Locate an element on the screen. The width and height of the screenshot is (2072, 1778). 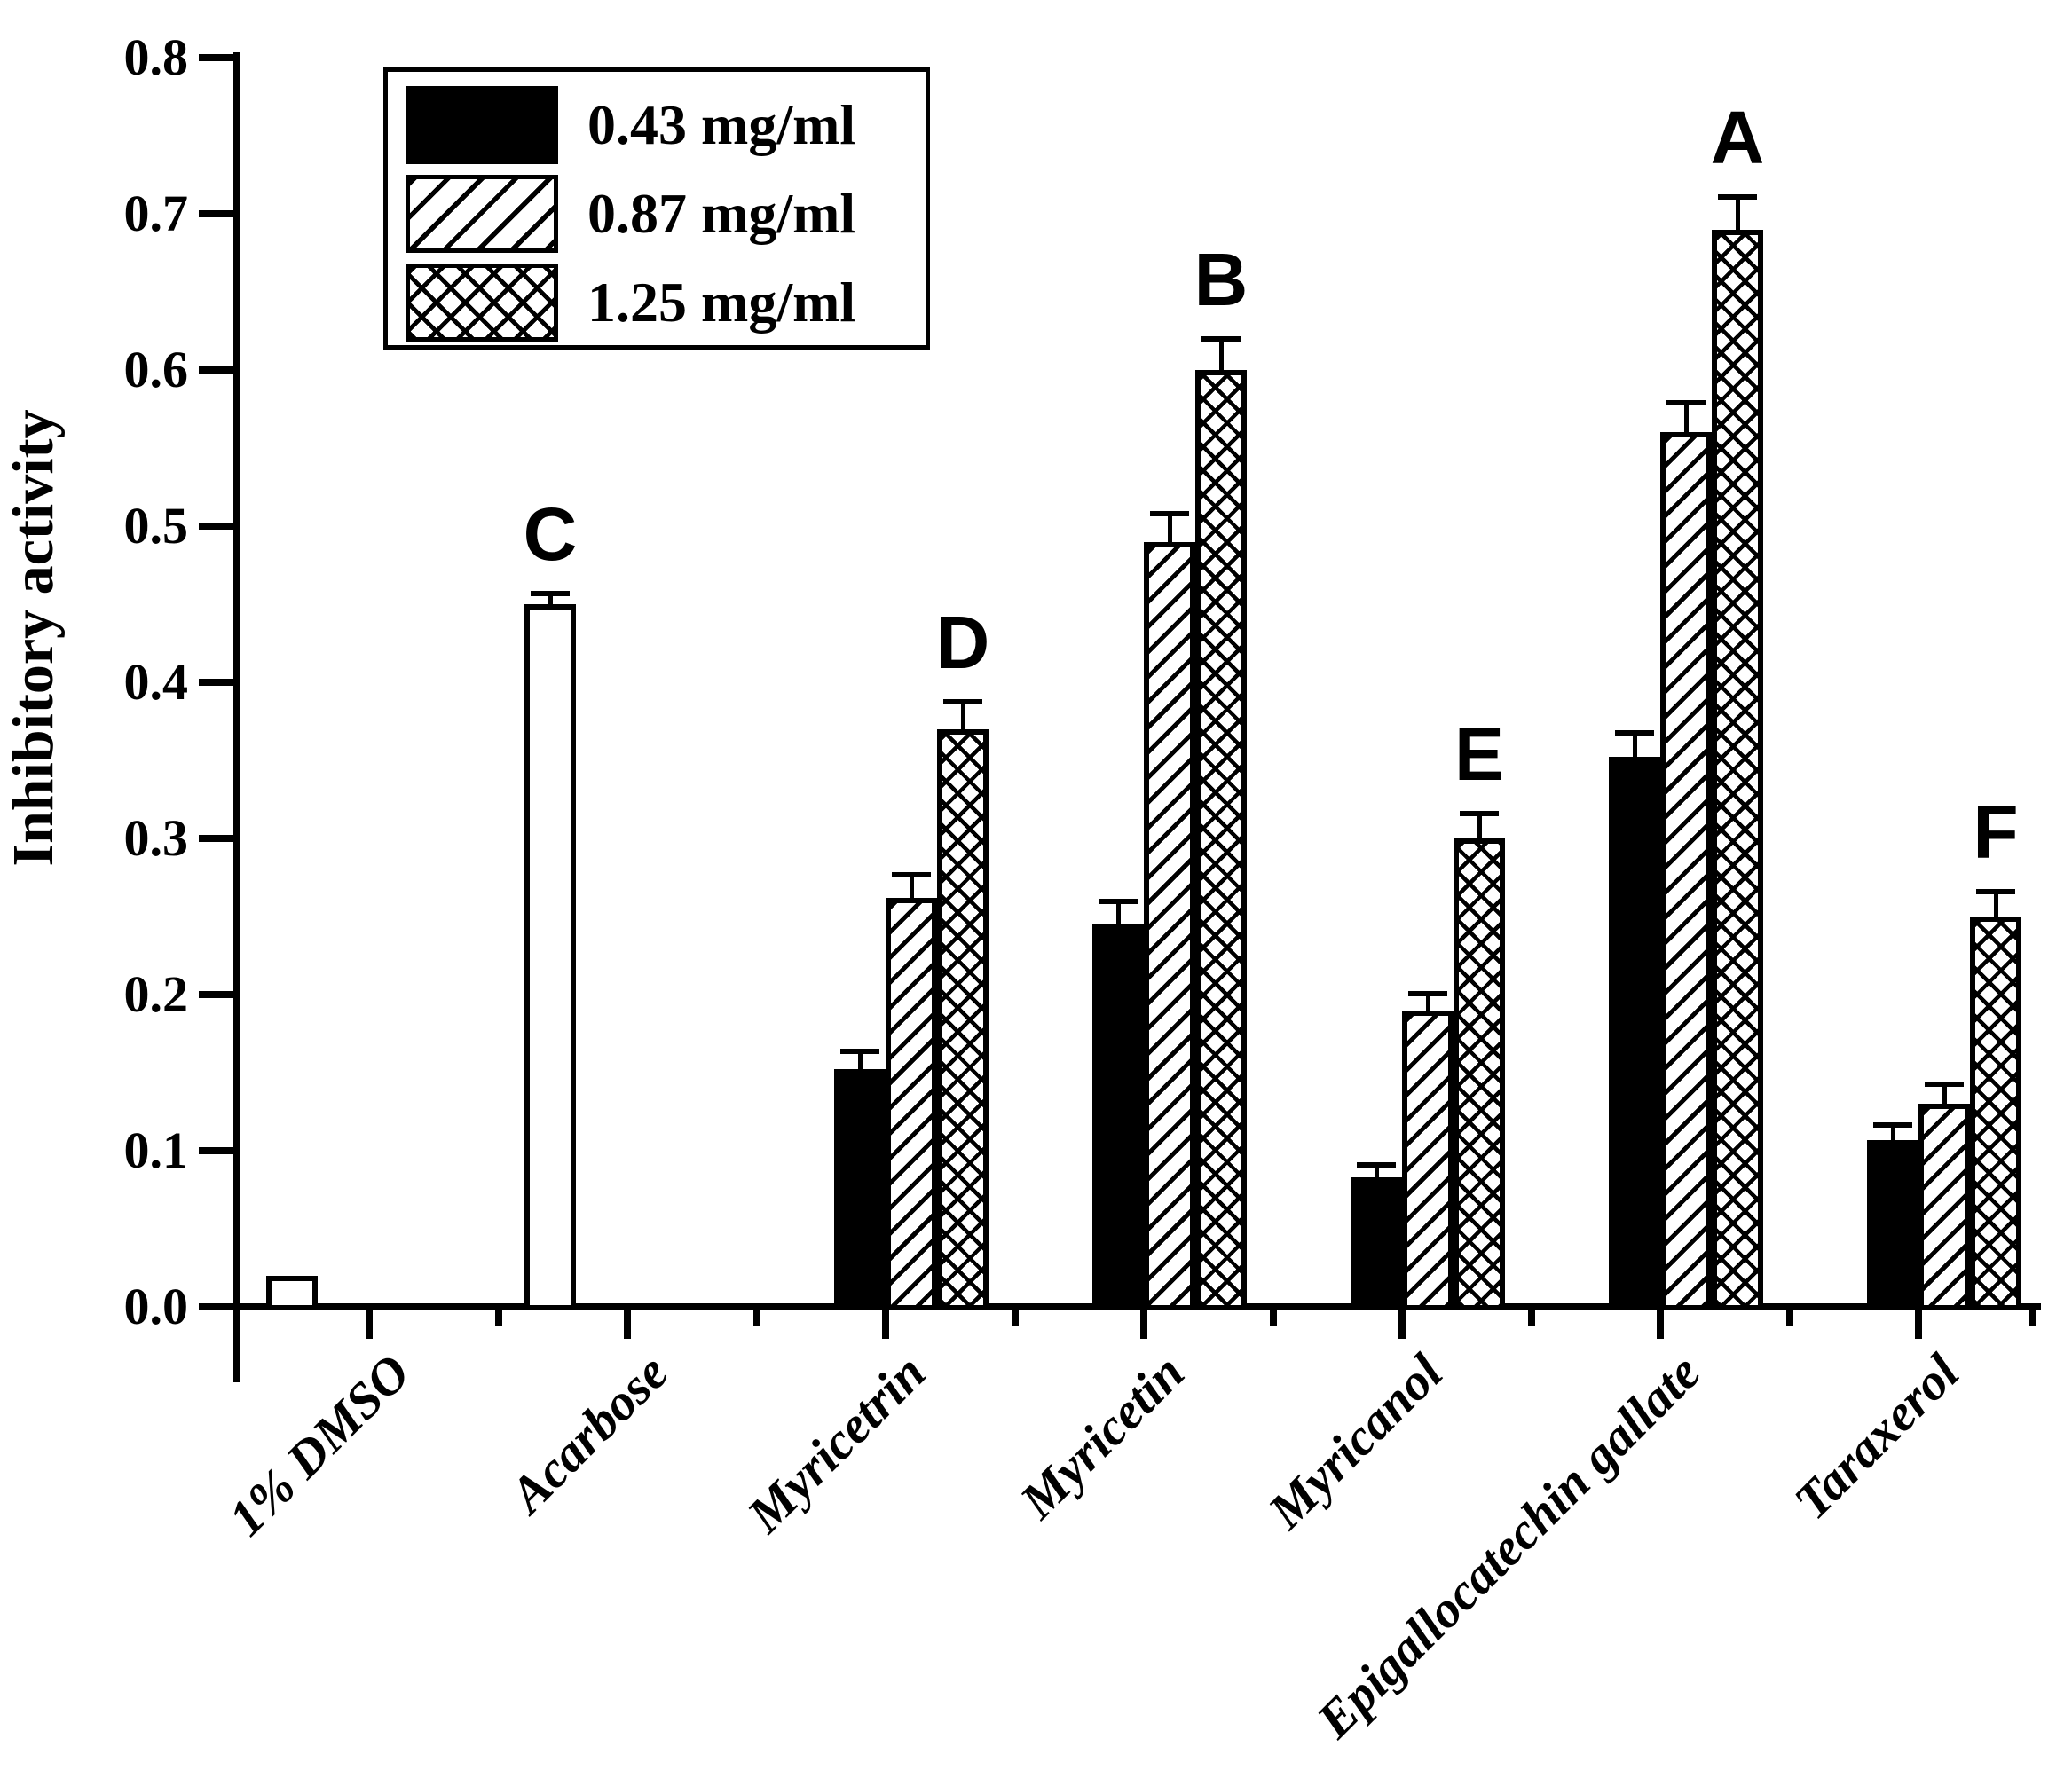
legend-label: 0.43 mg/ml is located at coordinates (722, 124).